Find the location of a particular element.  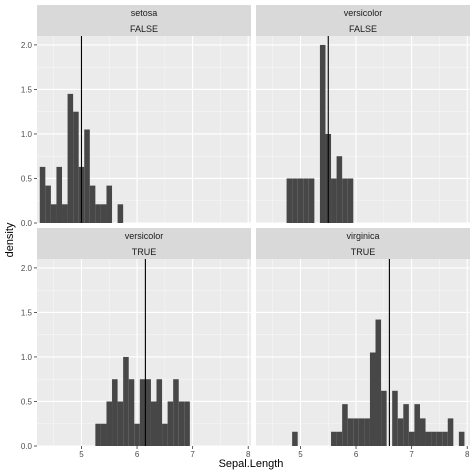

x-axis-title: Sepal.Length is located at coordinates (251, 464).